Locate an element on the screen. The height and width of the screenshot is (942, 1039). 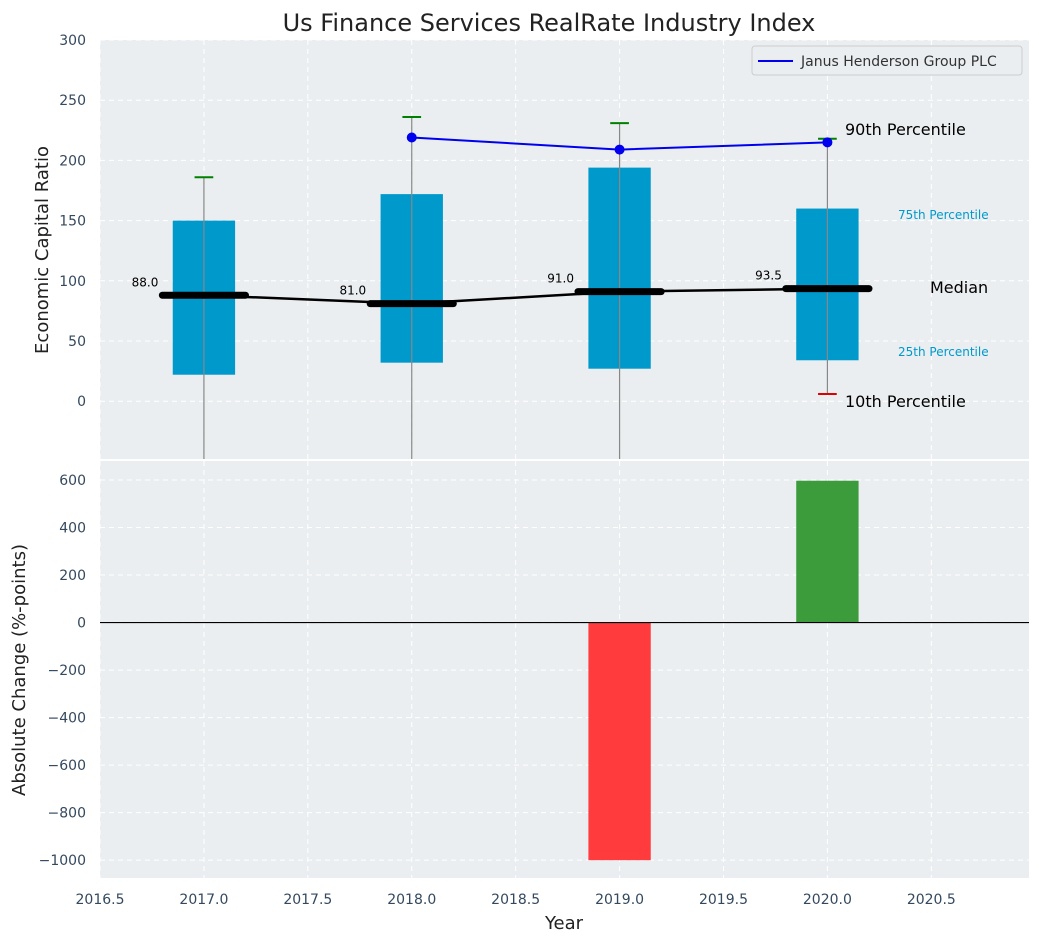
median-label-2018: 81.0 is located at coordinates (352, 291).